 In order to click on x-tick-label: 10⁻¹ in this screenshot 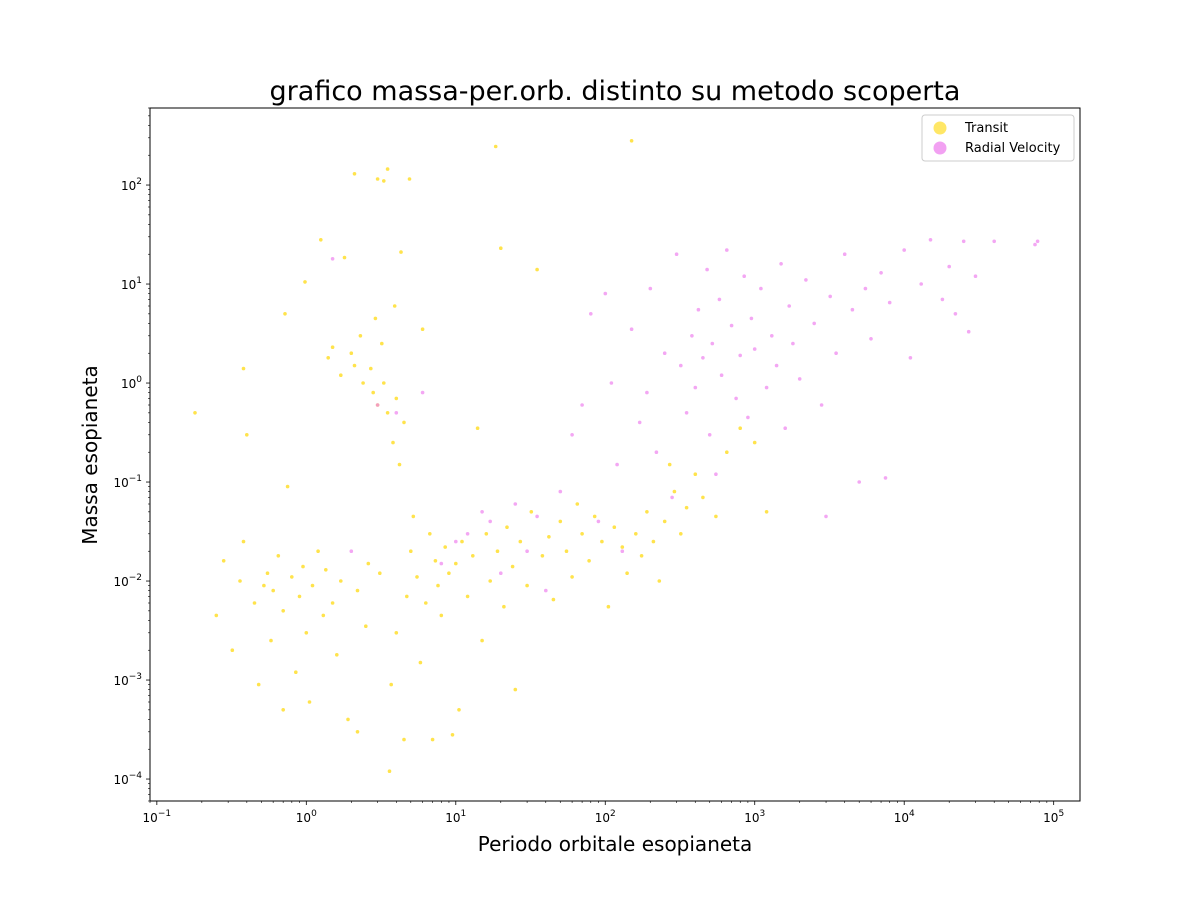, I will do `click(157, 817)`.